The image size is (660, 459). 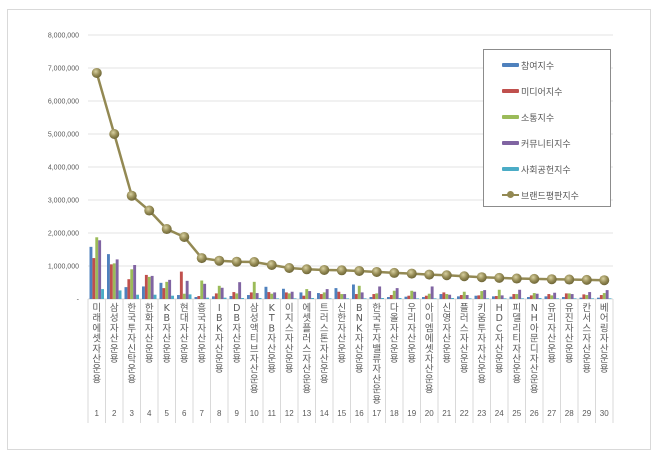 I want to click on bar-series, so click(x=353, y=269).